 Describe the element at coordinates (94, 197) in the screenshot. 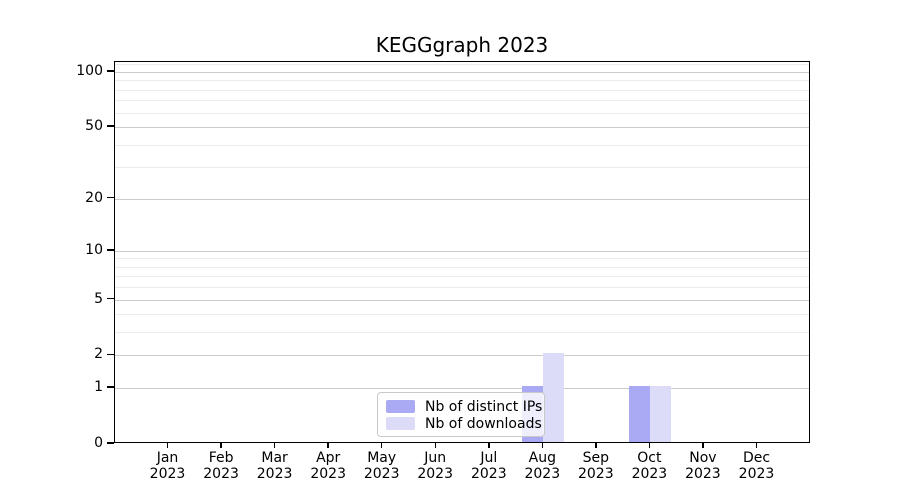

I see `y-tick-label: 20` at that location.